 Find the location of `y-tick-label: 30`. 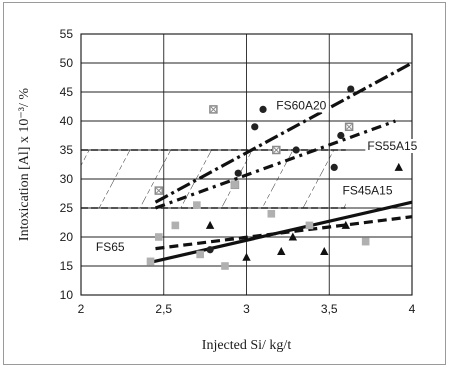

y-tick-label: 30 is located at coordinates (67, 179).